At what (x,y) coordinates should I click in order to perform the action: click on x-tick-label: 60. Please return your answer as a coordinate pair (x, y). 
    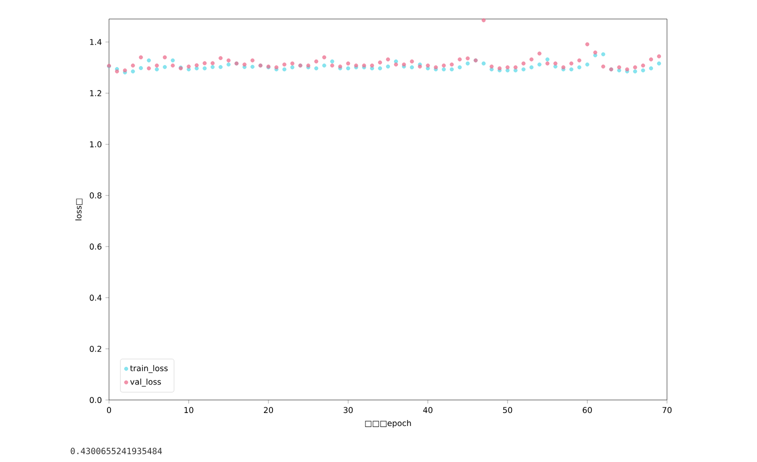
    Looking at the image, I should click on (587, 410).